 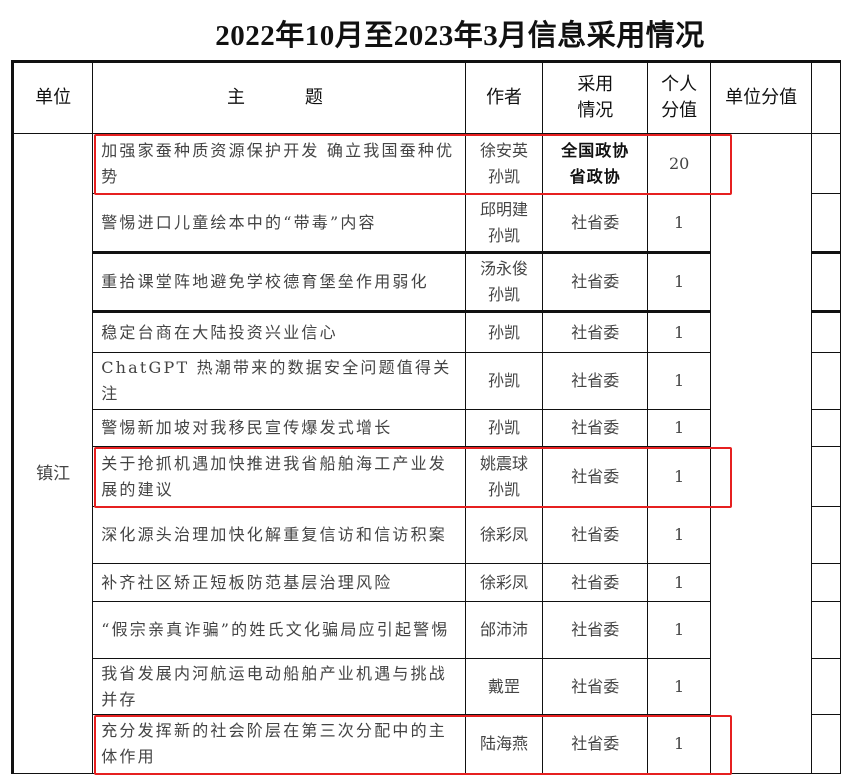 What do you see at coordinates (504, 476) in the screenshot?
I see `author-cell: 姚震球 孙凯` at bounding box center [504, 476].